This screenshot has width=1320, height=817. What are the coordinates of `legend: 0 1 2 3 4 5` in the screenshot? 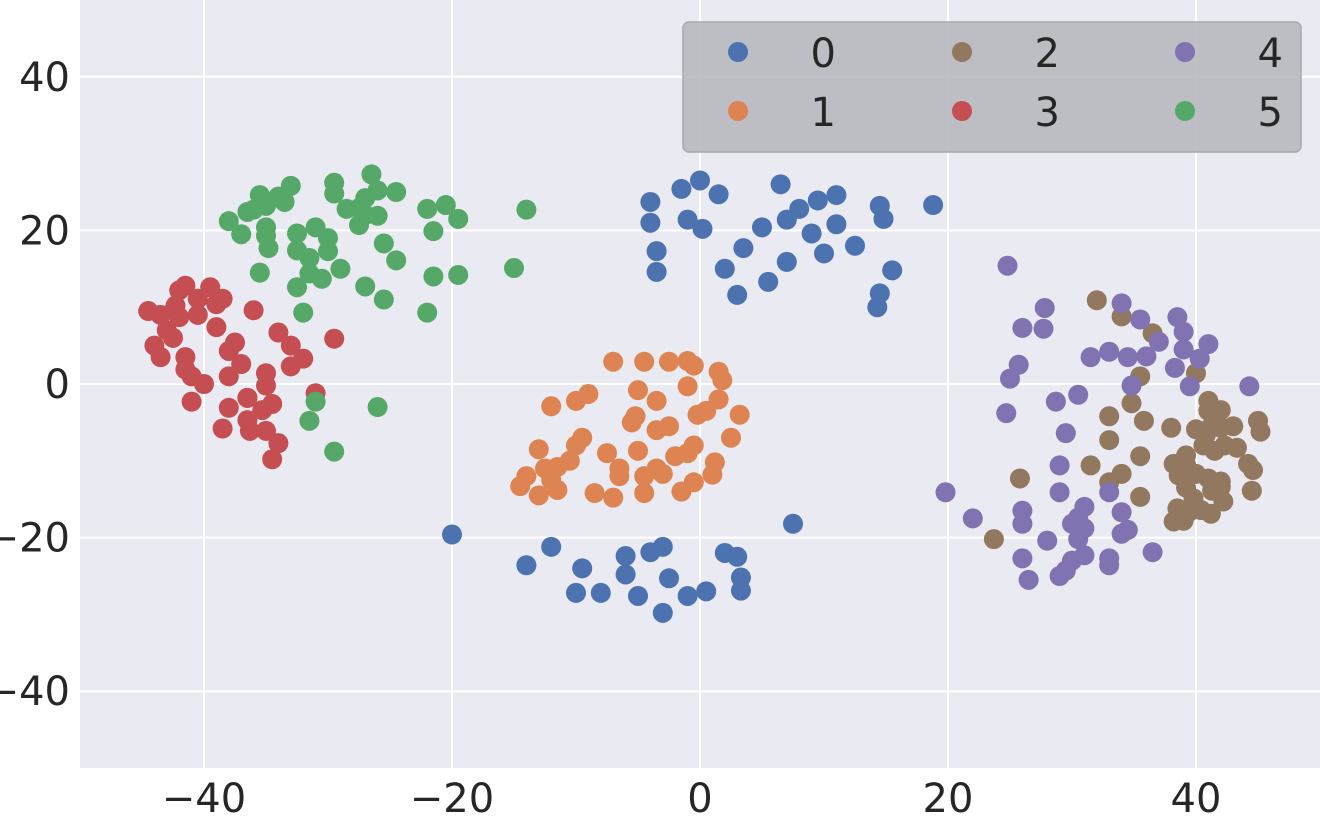 It's located at (992, 87).